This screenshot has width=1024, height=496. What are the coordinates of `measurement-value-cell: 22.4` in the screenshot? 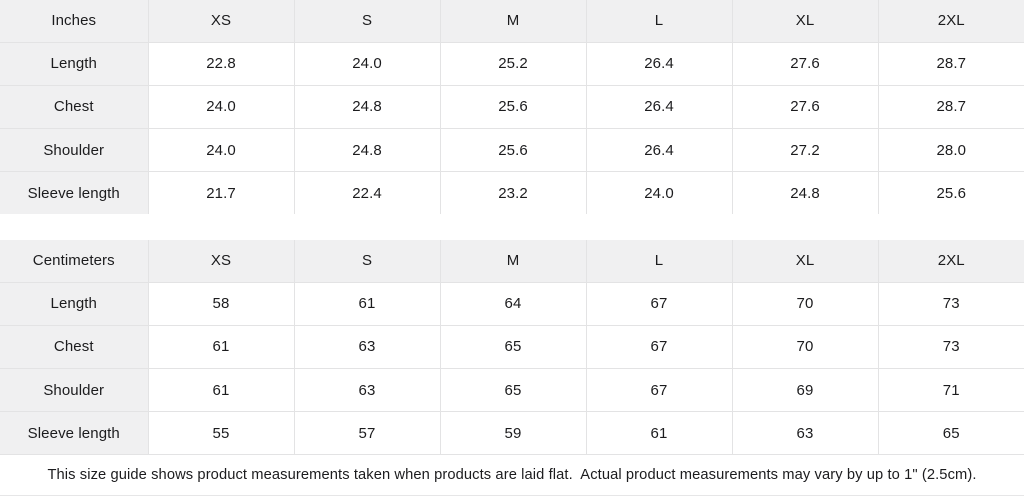 It's located at (367, 193).